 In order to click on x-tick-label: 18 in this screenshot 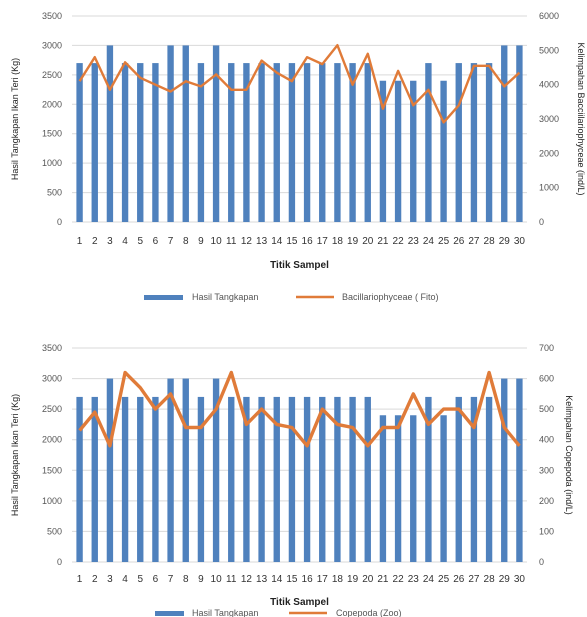, I will do `click(338, 579)`.